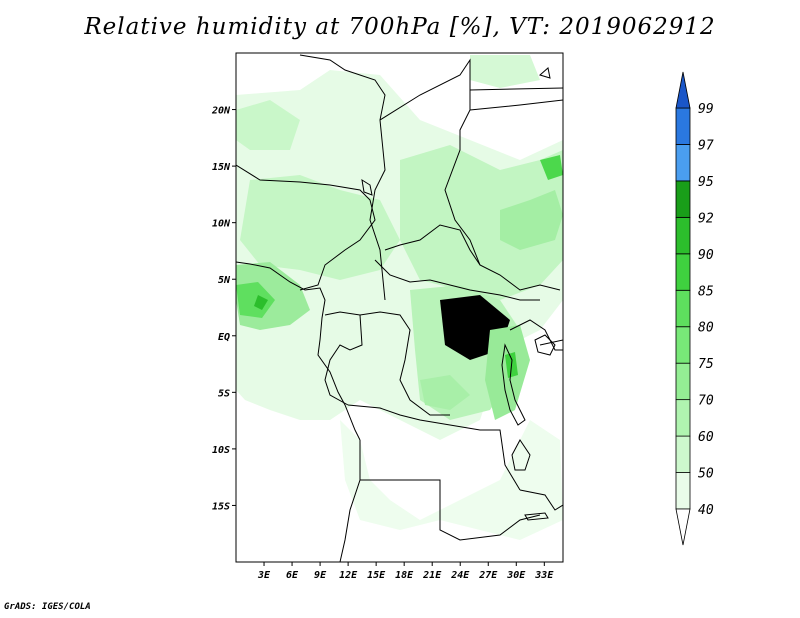 This screenshot has width=800, height=618. What do you see at coordinates (221, 167) in the screenshot?
I see `lat-tick-label: 15N` at bounding box center [221, 167].